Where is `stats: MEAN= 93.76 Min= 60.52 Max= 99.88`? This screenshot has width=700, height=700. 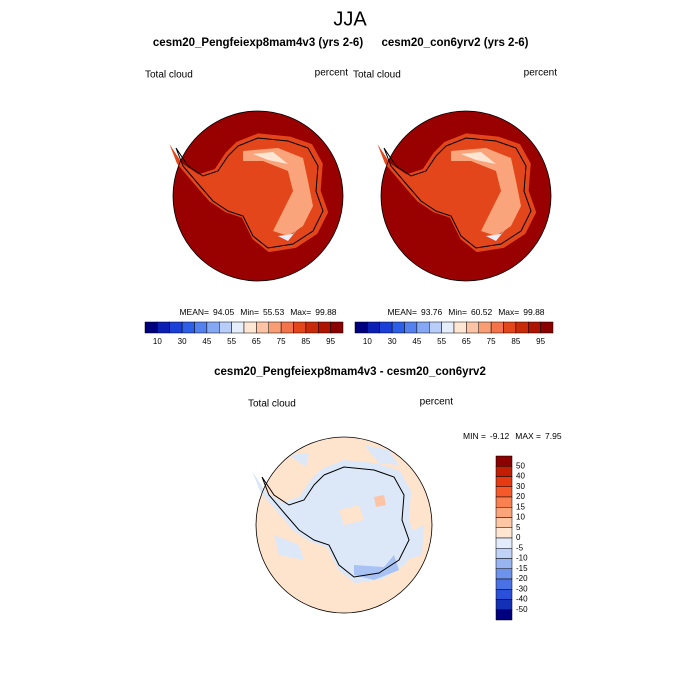 stats: MEAN= 93.76 Min= 60.52 Max= 99.88 is located at coordinates (465, 312).